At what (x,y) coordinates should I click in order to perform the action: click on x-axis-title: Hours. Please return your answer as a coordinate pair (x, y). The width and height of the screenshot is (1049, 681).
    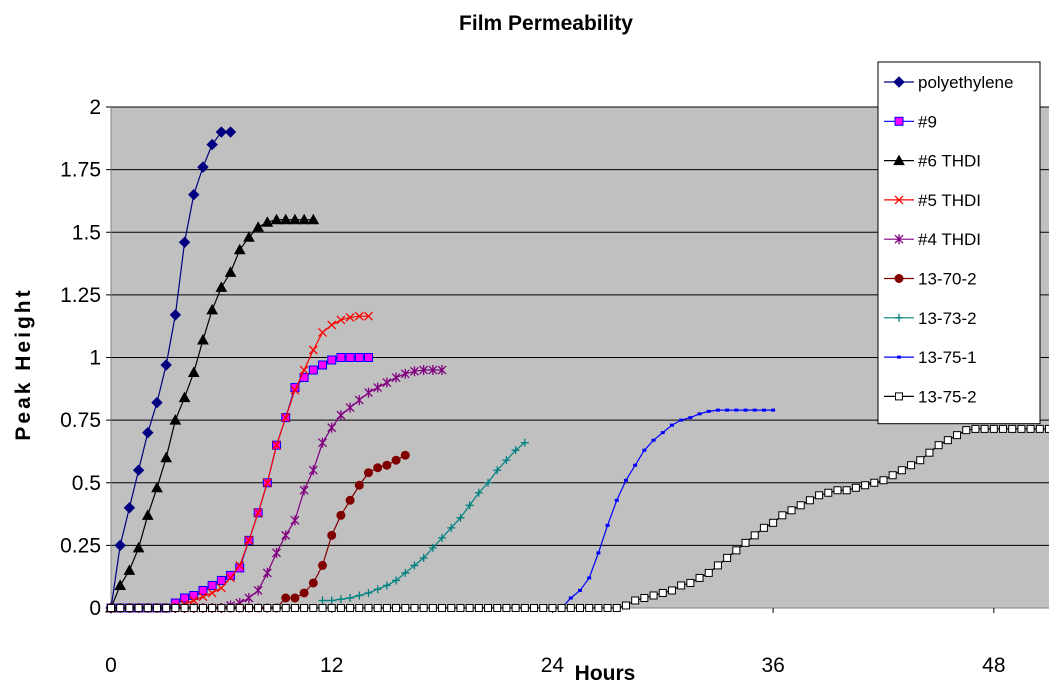
    Looking at the image, I should click on (605, 671).